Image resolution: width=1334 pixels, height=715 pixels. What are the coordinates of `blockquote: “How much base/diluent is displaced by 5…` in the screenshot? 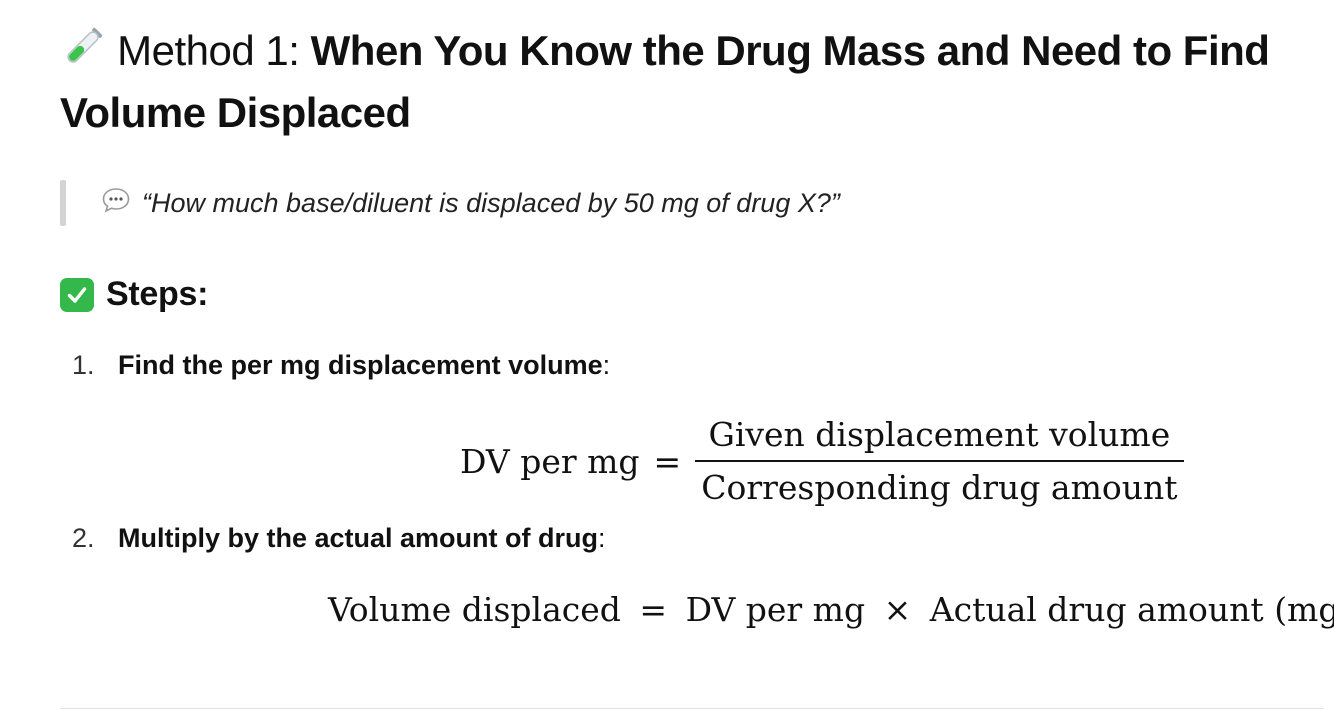 It's located at (560, 203).